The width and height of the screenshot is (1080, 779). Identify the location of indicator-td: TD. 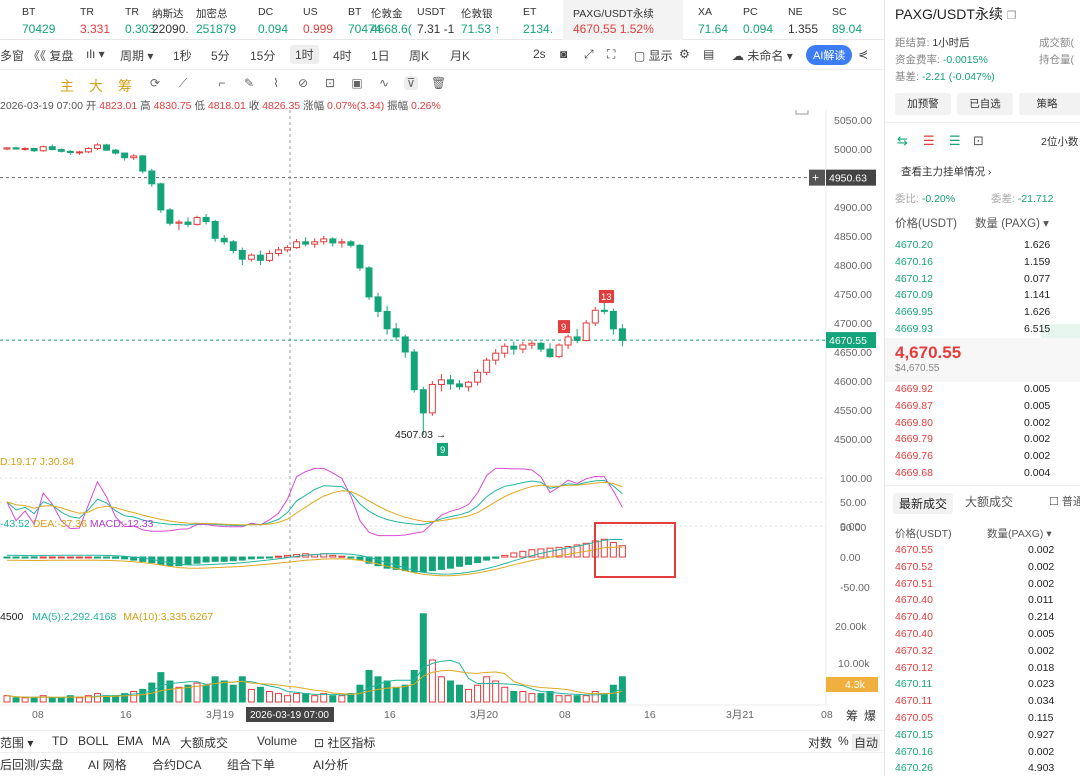
(60, 741).